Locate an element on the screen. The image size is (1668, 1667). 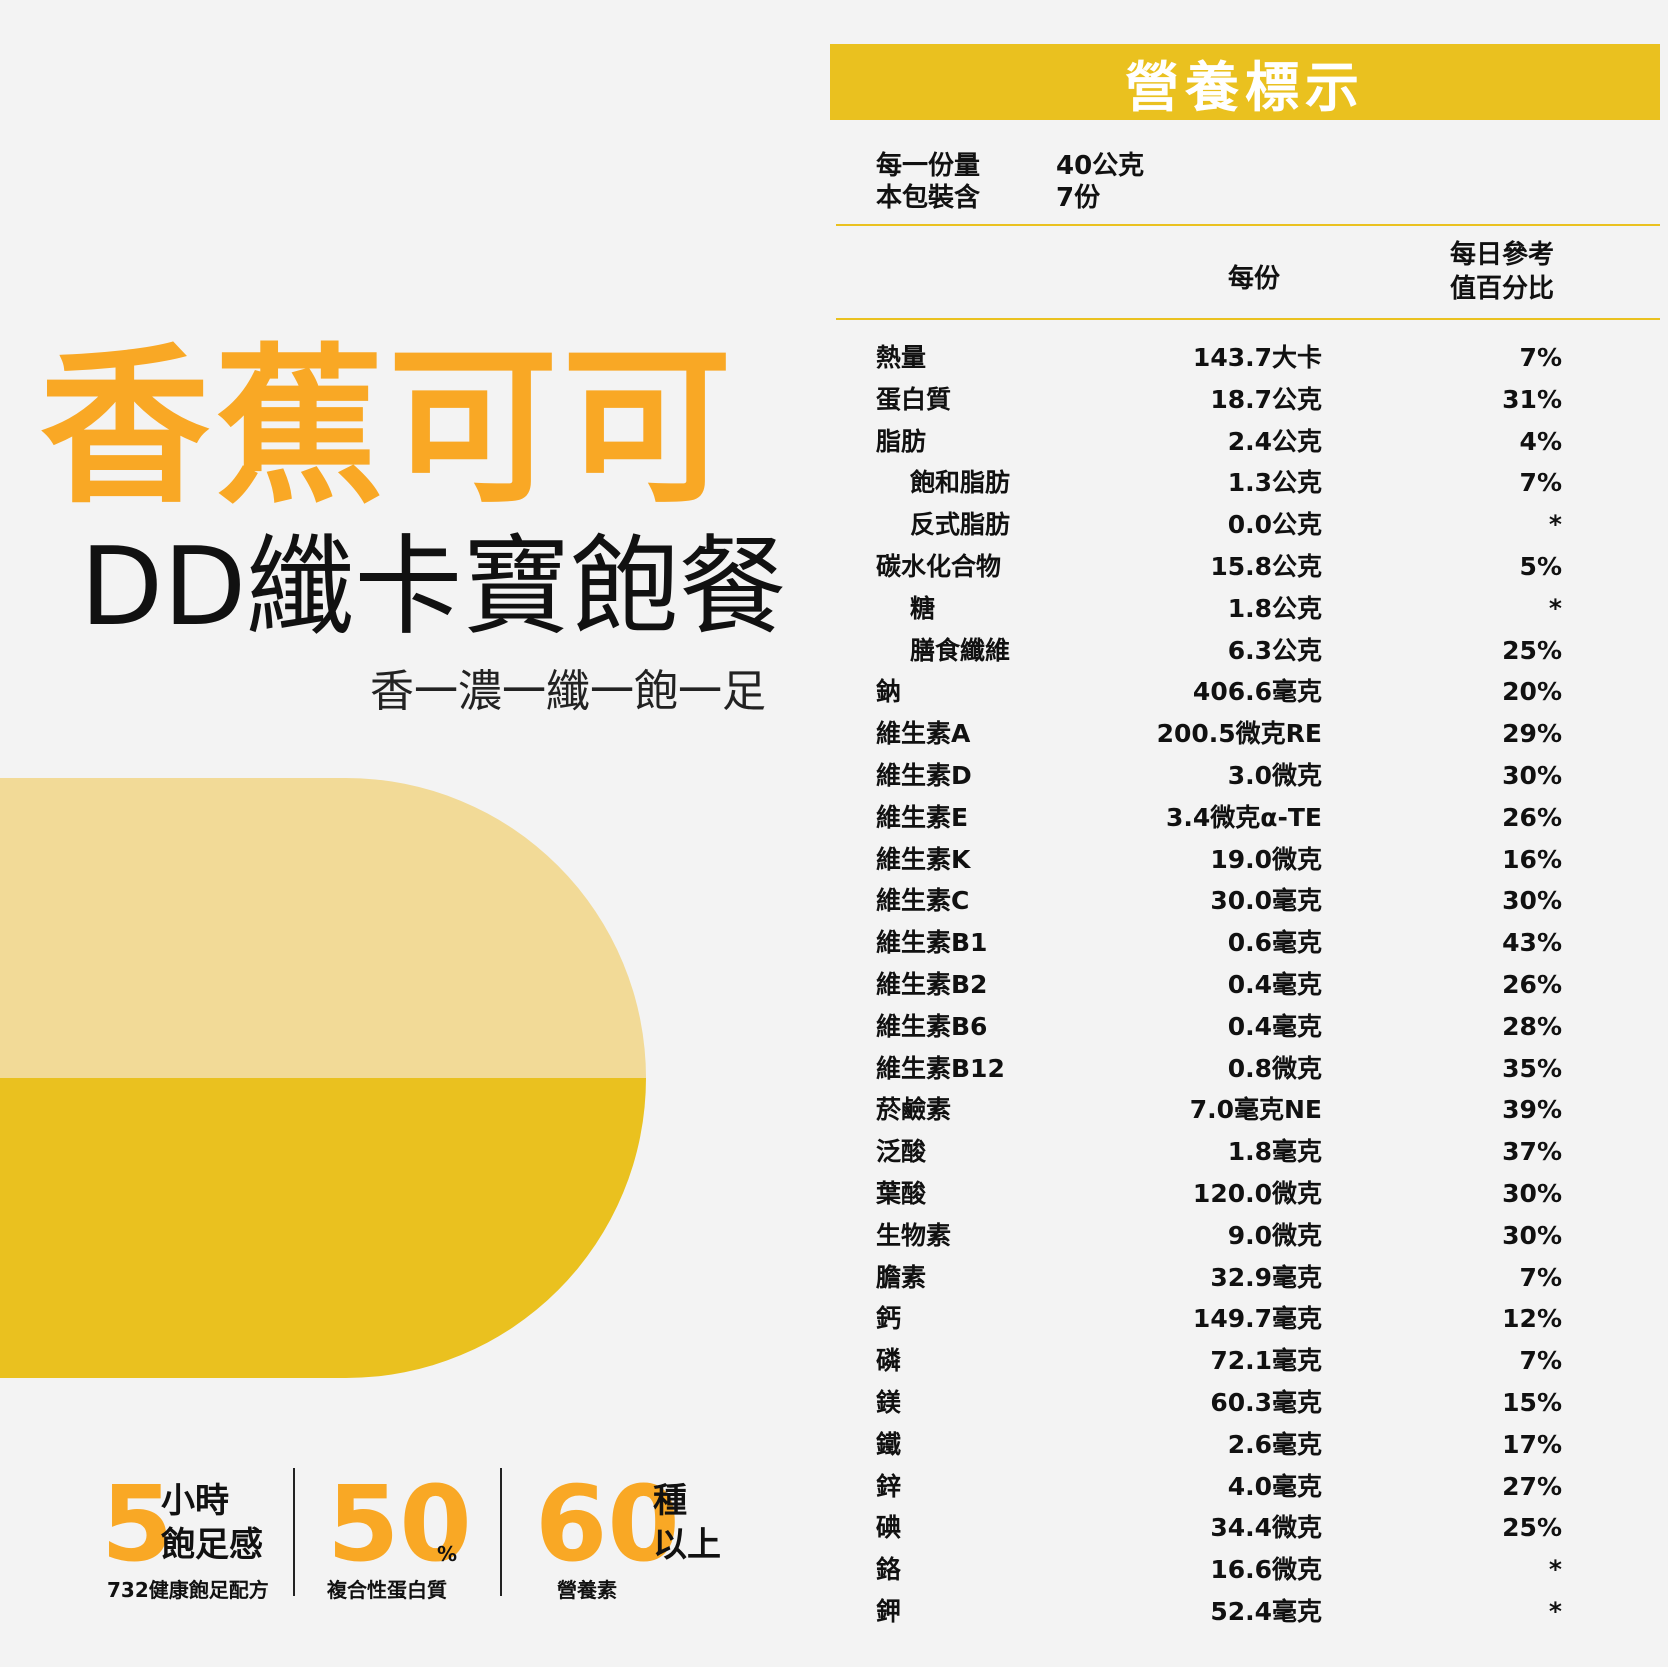
nutrient-value: 30.0毫克 is located at coordinates (1266, 901).